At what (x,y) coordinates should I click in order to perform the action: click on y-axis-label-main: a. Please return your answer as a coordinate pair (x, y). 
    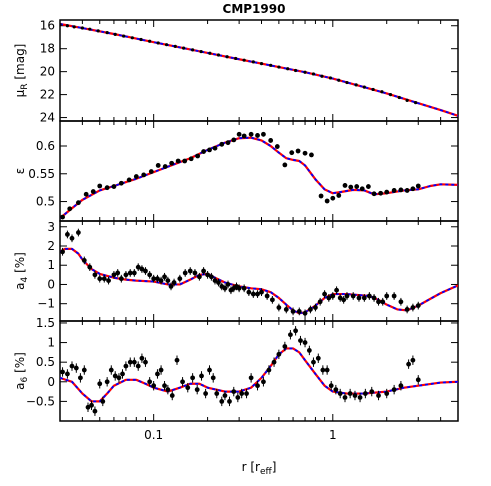
    Looking at the image, I should click on (20, 385).